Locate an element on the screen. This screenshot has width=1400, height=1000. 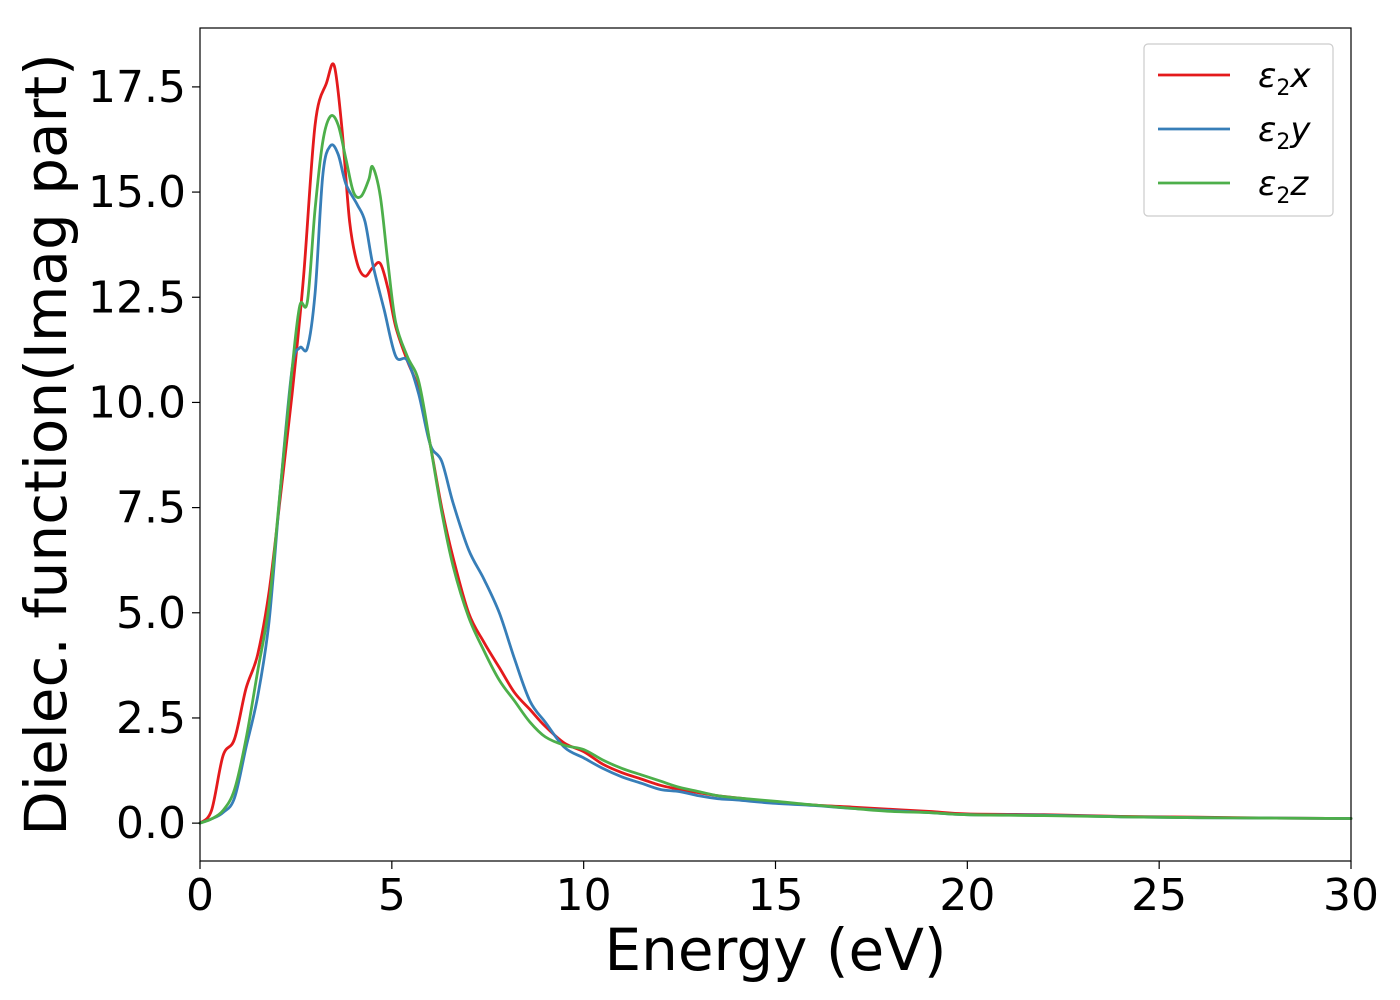
x-axis: 0 5 10 15 20 25 30 is located at coordinates (782, 891).